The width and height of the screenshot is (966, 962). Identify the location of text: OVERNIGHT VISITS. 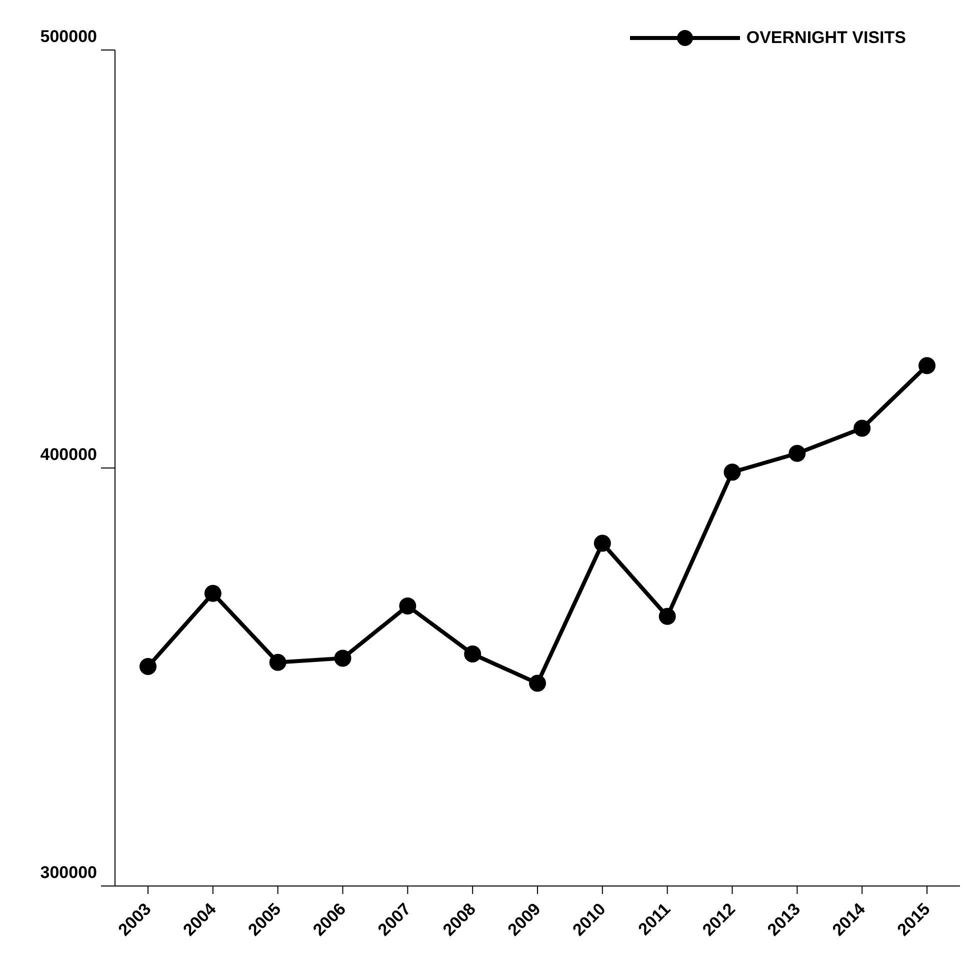
(826, 38).